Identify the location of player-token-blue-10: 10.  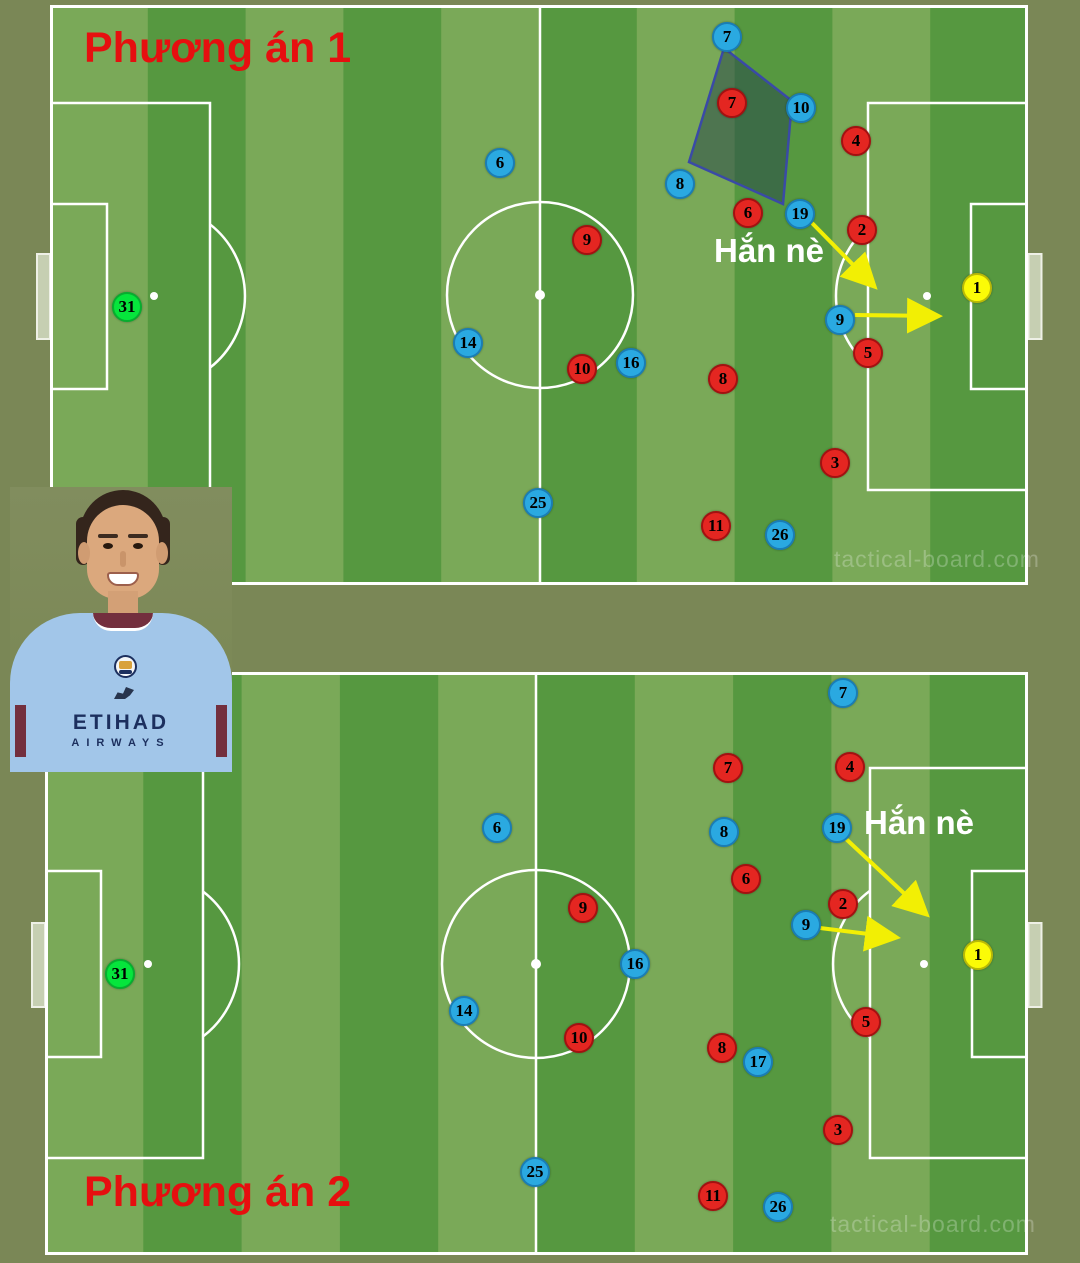
(801, 108).